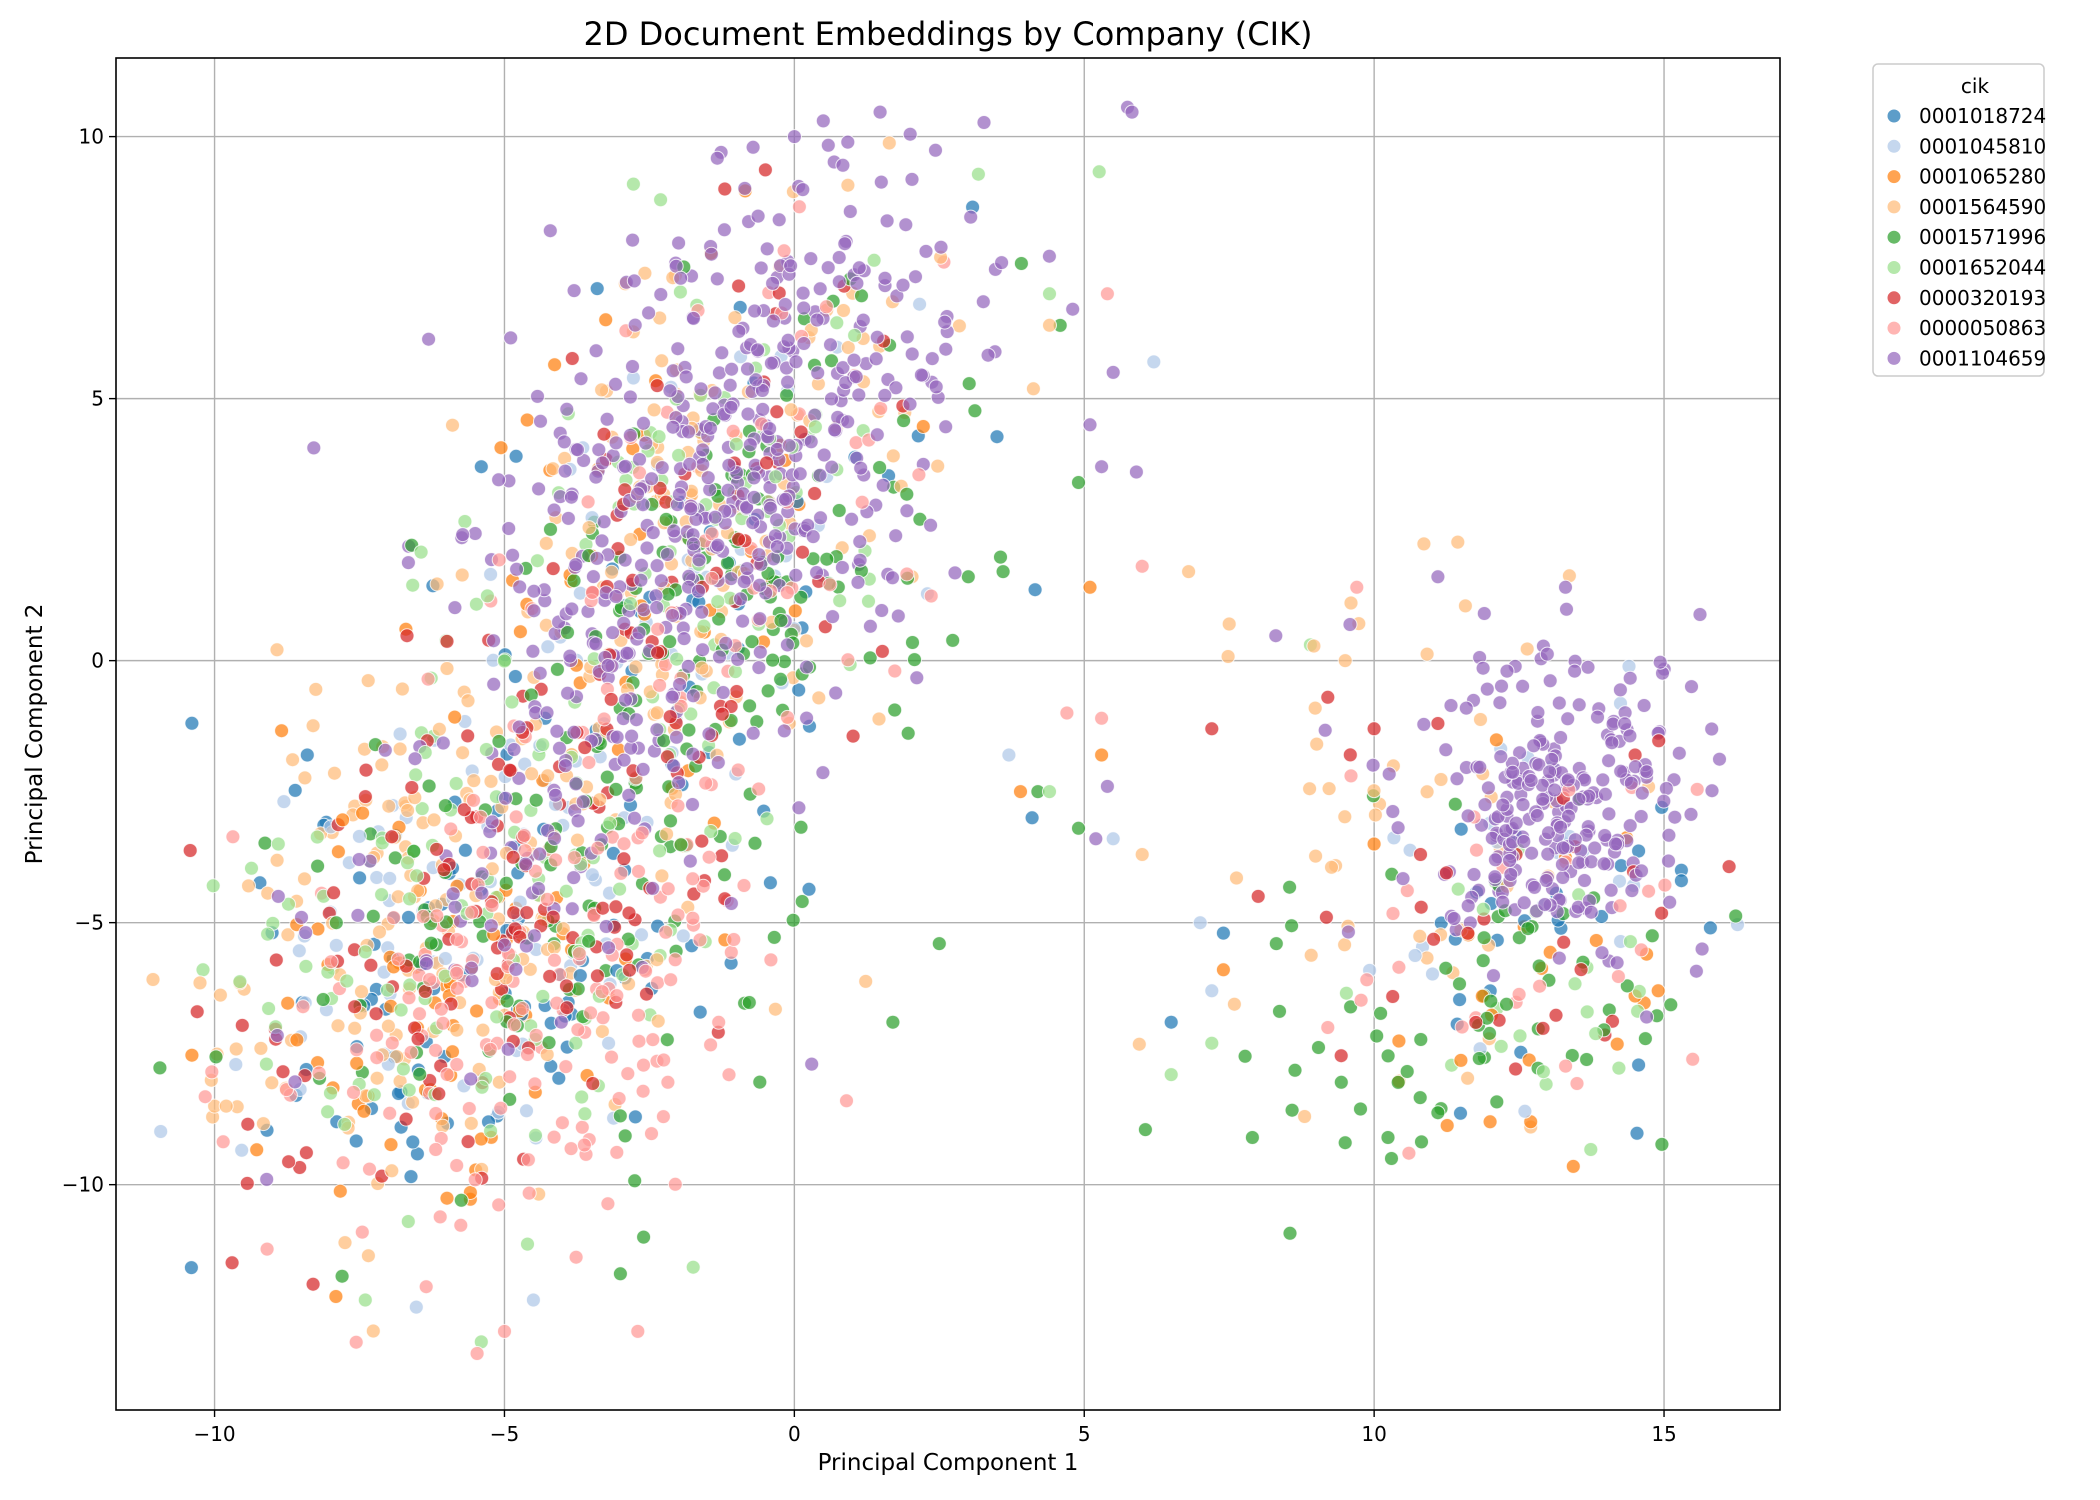 The width and height of the screenshot is (2100, 1500). I want to click on legend-entry: 0001045810, so click(1966, 146).